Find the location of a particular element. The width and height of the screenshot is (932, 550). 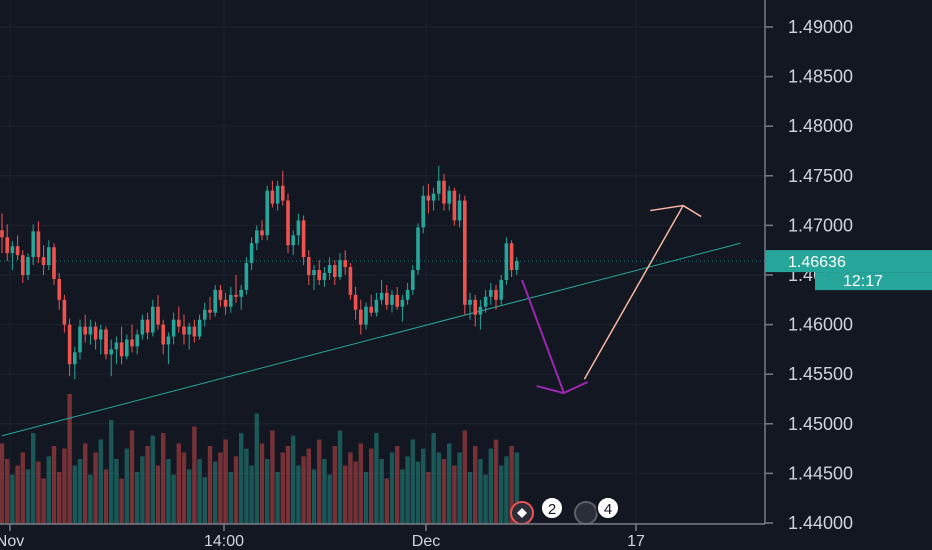

event-count-bubble is located at coordinates (608, 508).